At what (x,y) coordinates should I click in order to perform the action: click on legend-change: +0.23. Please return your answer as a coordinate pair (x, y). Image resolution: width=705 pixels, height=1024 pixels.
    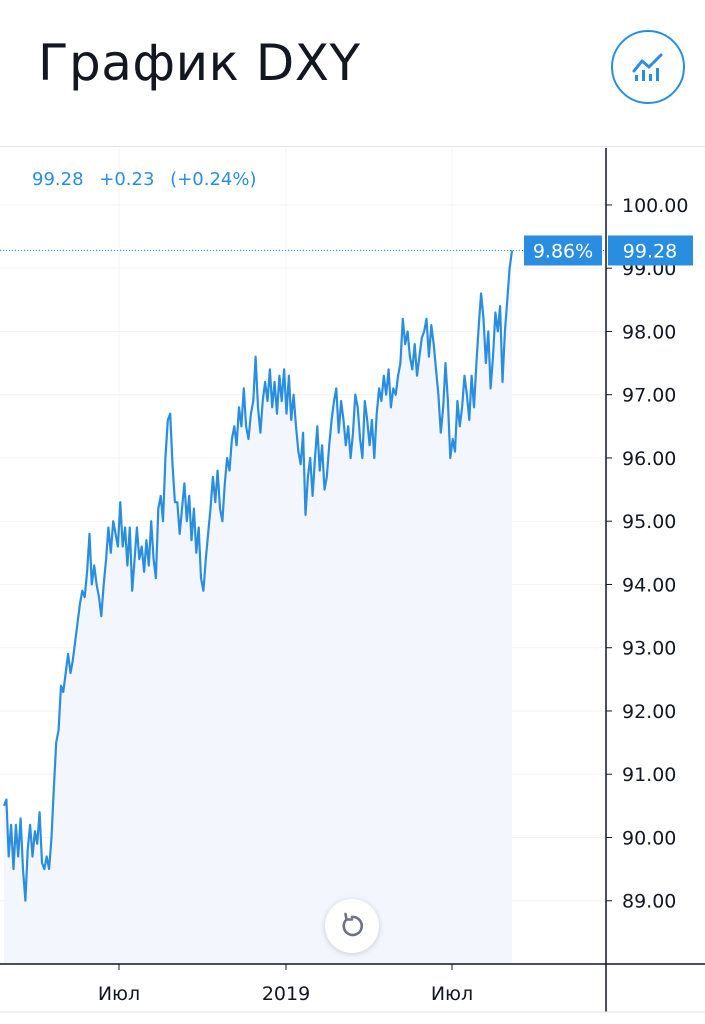
    Looking at the image, I should click on (127, 179).